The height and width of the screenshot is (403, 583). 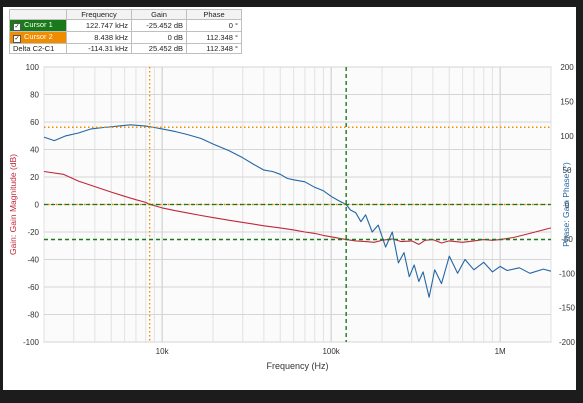 I want to click on y-left-tick-label: 100, so click(x=33, y=67).